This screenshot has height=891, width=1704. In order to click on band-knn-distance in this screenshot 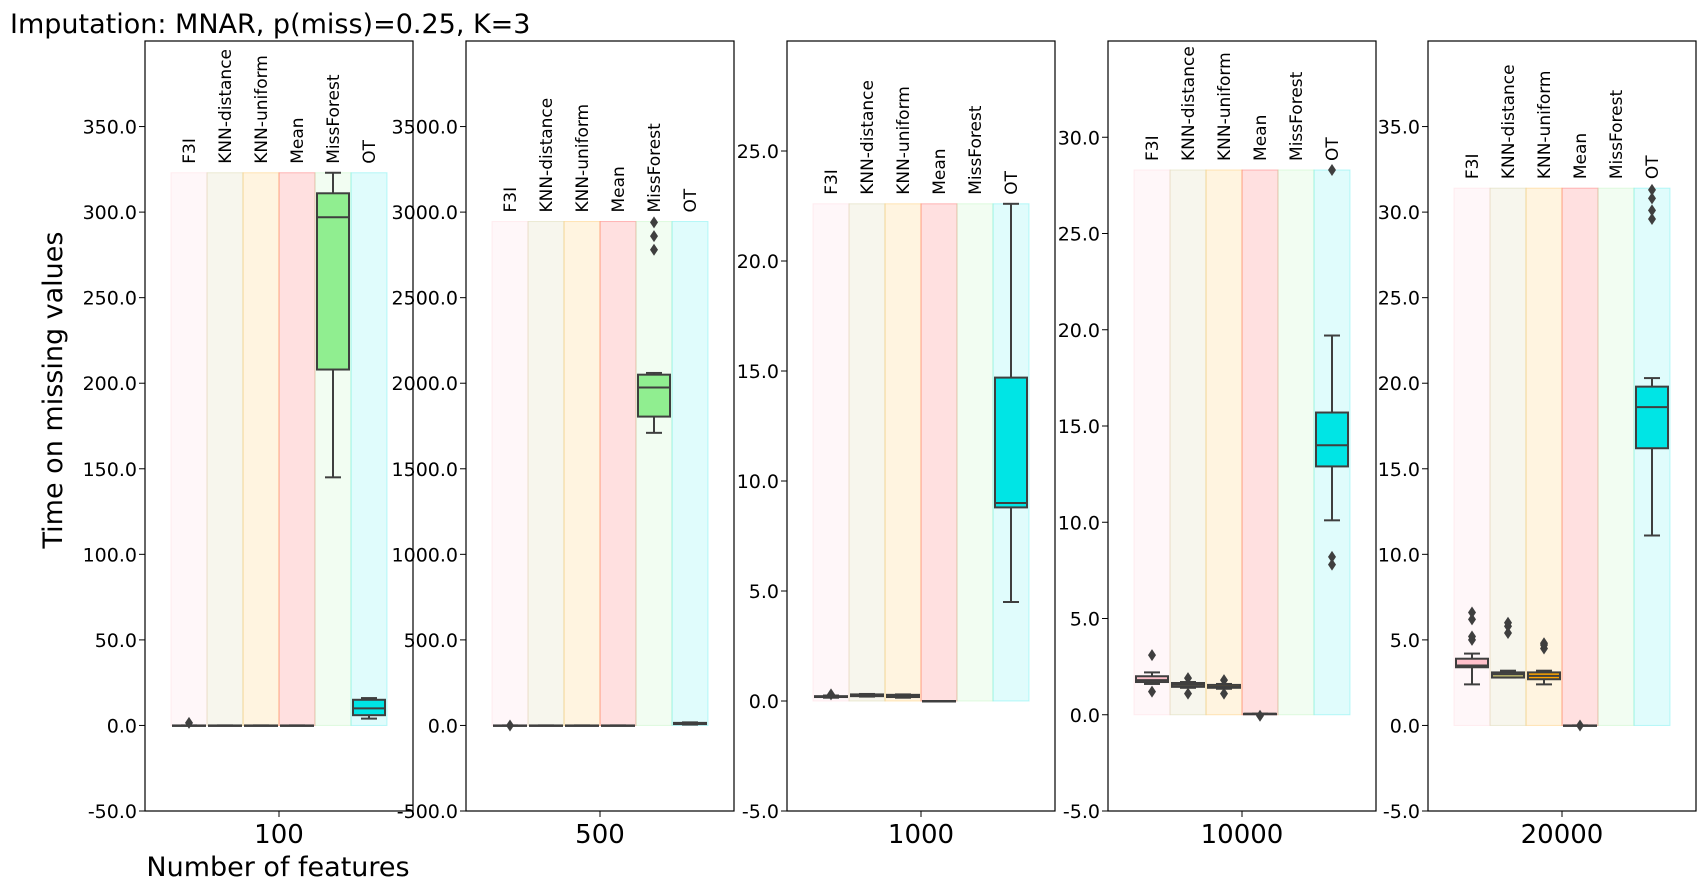, I will do `click(1508, 456)`.